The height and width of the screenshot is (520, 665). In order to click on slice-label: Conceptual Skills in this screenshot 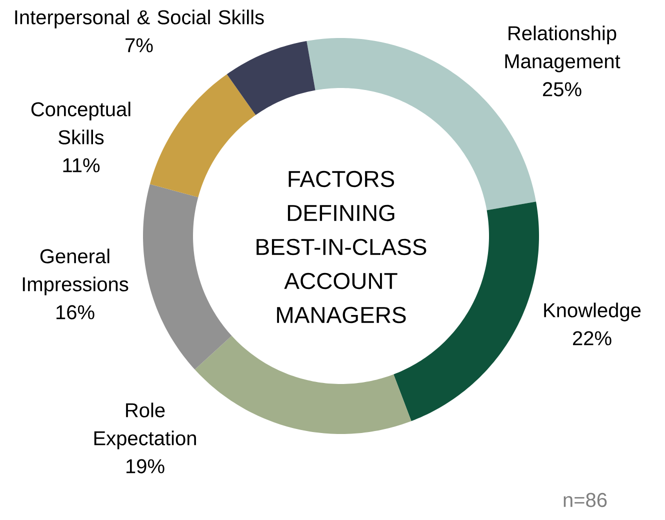, I will do `click(80, 123)`.